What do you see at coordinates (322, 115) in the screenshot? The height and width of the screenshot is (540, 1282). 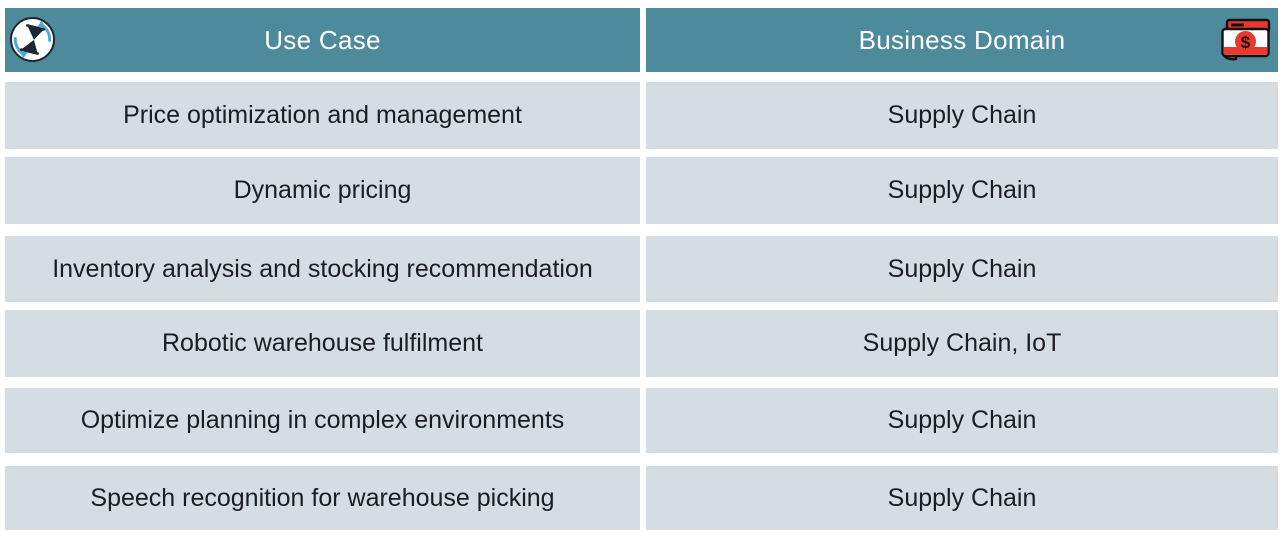 I see `use-case-cell: Price optimization and management` at bounding box center [322, 115].